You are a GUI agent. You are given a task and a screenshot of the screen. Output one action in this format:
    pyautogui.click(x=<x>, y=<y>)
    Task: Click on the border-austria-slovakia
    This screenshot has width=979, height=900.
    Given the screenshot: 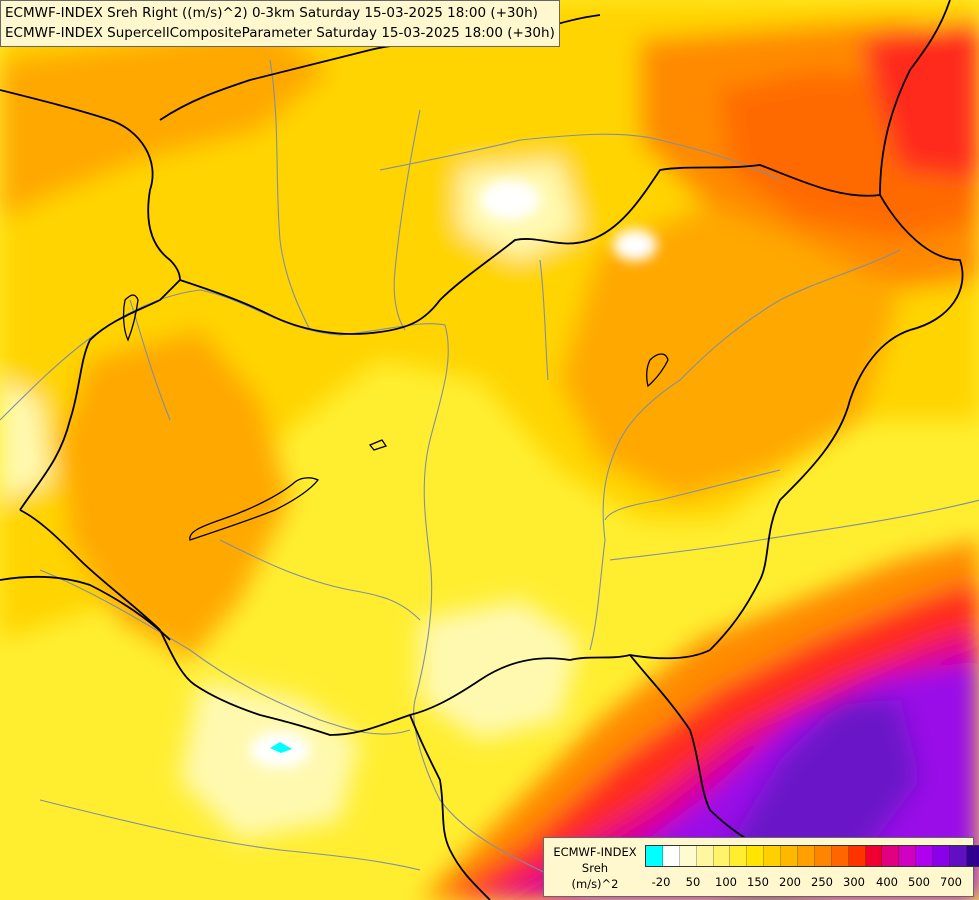 What is the action you would take?
    pyautogui.click(x=90, y=185)
    